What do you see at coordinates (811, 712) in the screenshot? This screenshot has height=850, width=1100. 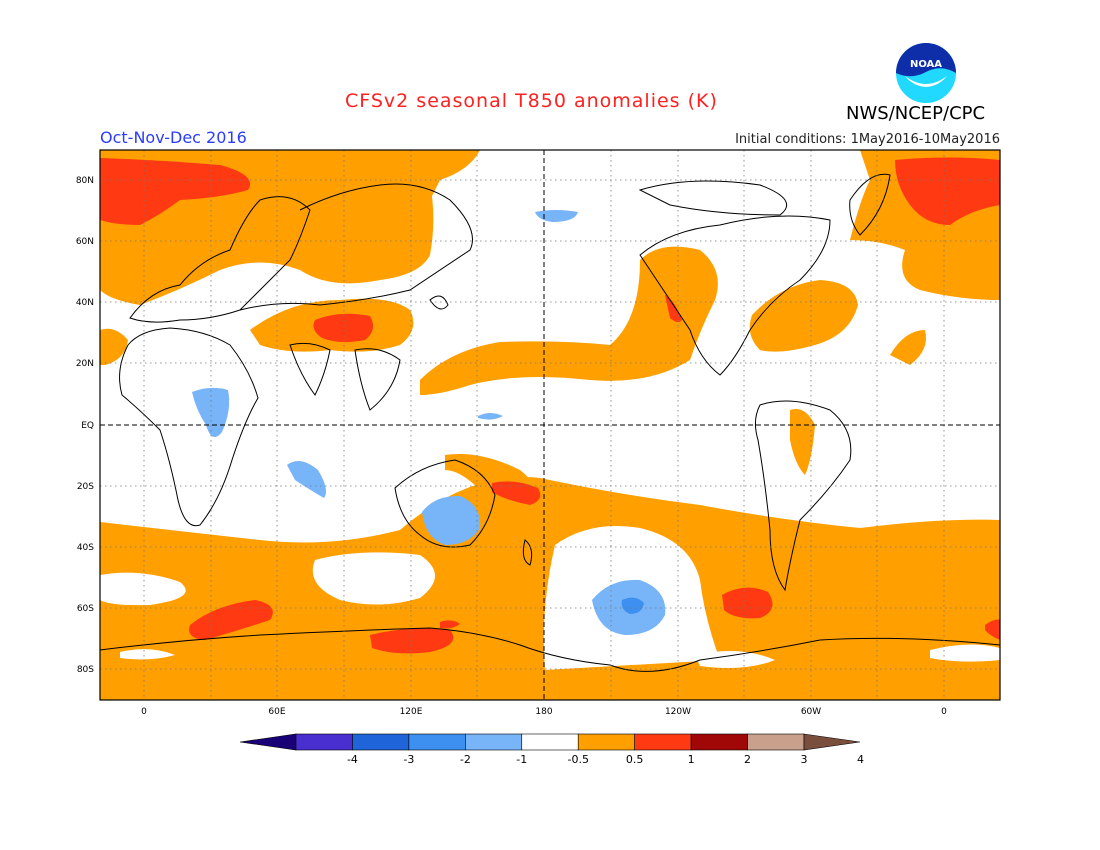 I see `lon-tick-label: 60W` at bounding box center [811, 712].